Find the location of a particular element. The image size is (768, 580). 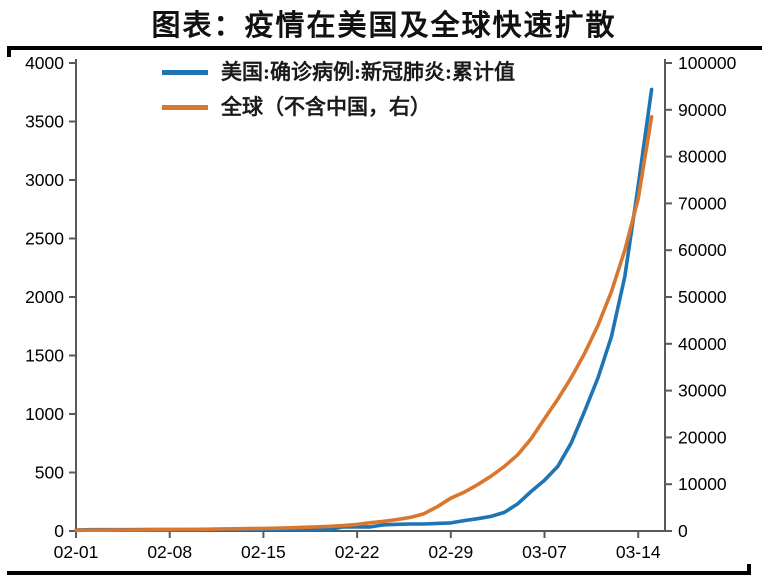

x-axis-tick-label: 02-29 is located at coordinates (450, 552).